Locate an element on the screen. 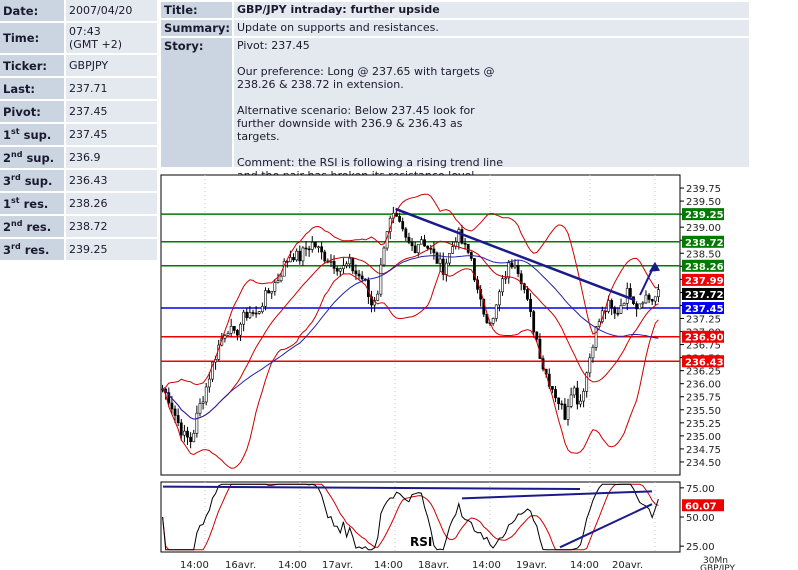  sup1-label: 1st sup. is located at coordinates (32, 135).